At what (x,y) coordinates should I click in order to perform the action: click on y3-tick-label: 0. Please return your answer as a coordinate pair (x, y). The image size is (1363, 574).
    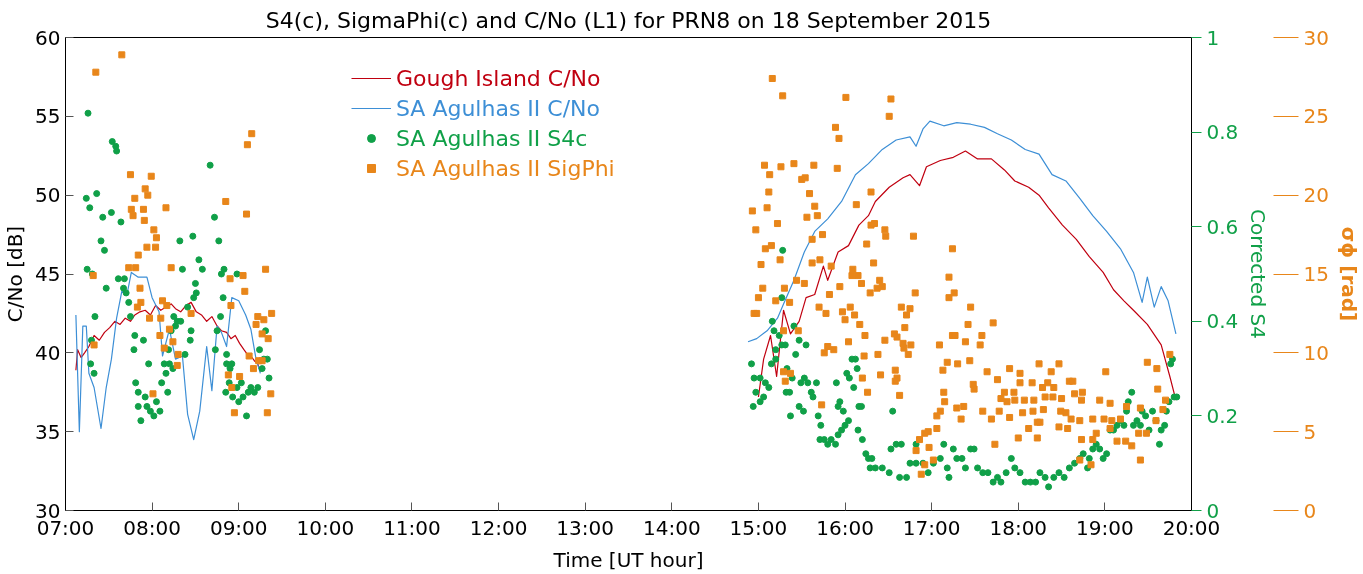
    Looking at the image, I should click on (1310, 510).